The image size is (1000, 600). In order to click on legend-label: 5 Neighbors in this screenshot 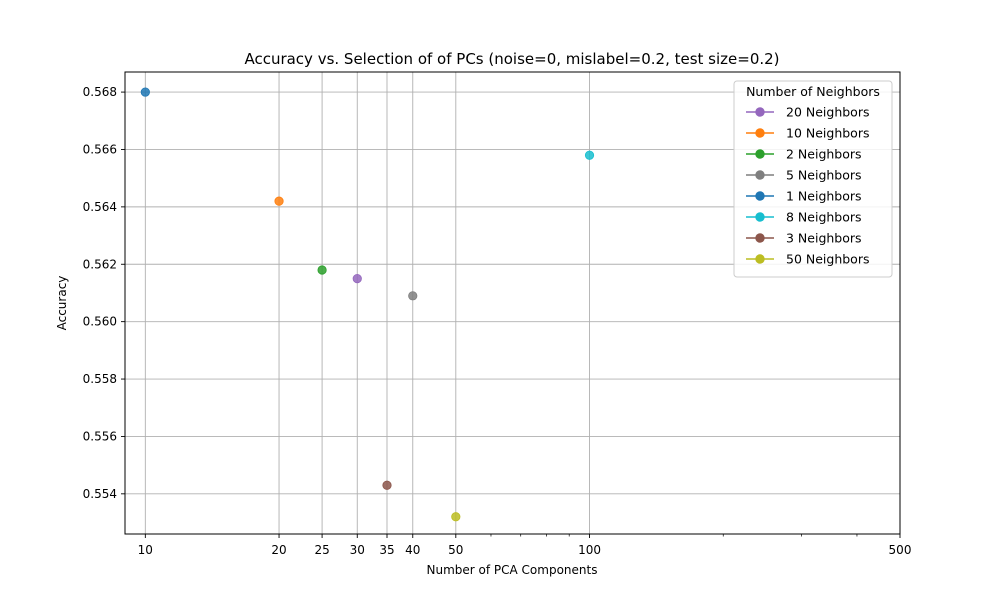, I will do `click(824, 175)`.